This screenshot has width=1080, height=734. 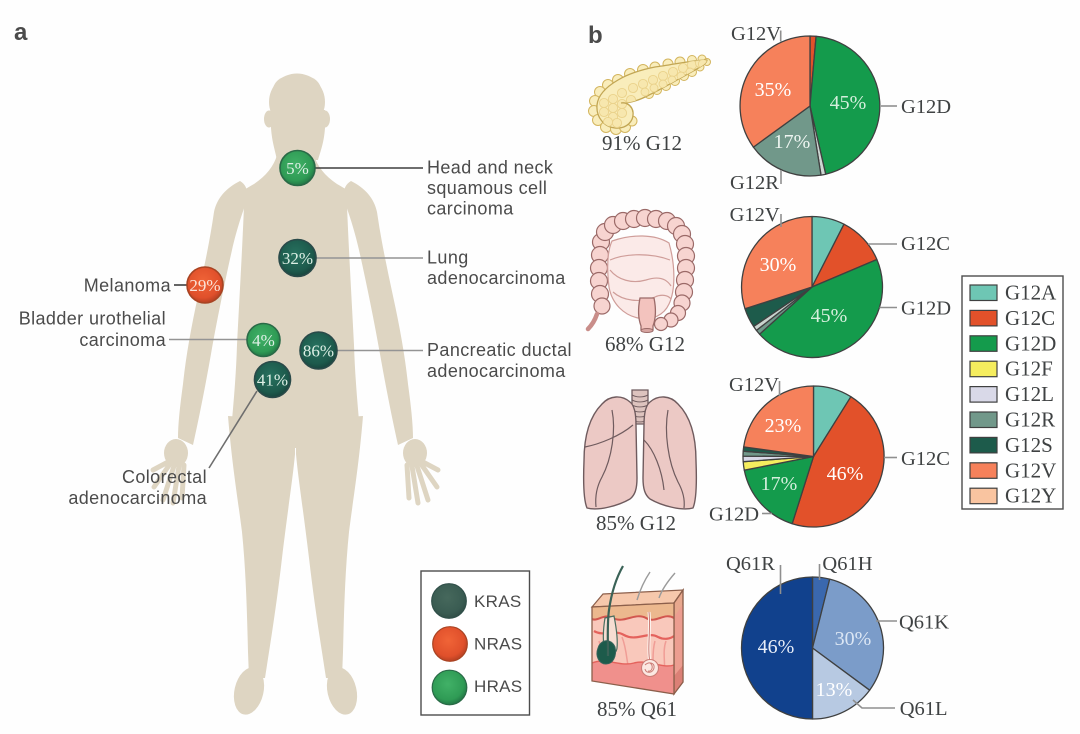 What do you see at coordinates (297, 258) in the screenshot?
I see `svg-text: 32%` at bounding box center [297, 258].